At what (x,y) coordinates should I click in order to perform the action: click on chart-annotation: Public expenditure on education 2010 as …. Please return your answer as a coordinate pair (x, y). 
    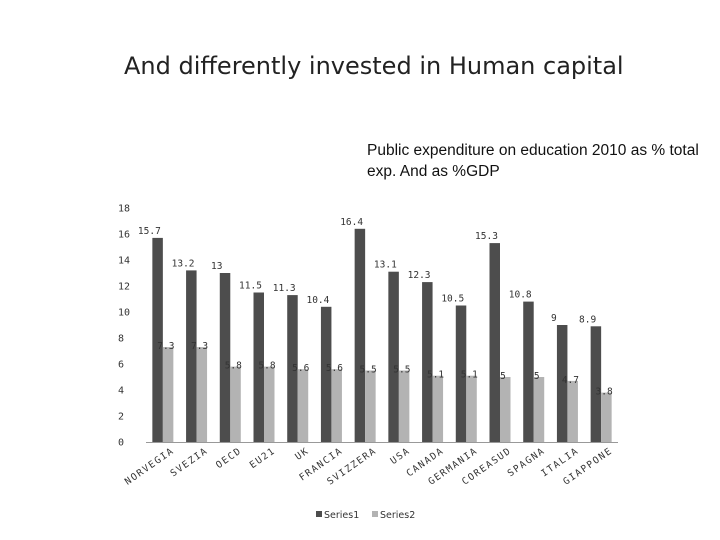
    Looking at the image, I should click on (533, 161).